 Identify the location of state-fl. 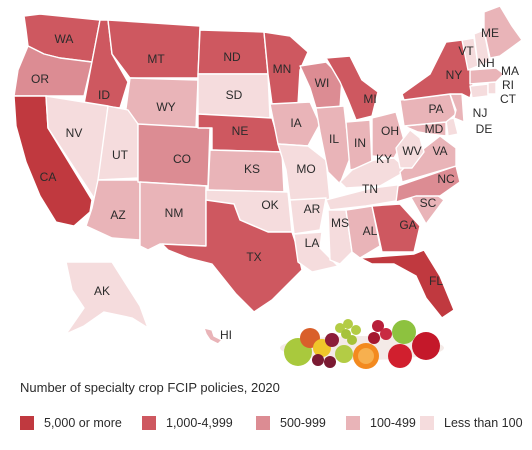
(407, 284).